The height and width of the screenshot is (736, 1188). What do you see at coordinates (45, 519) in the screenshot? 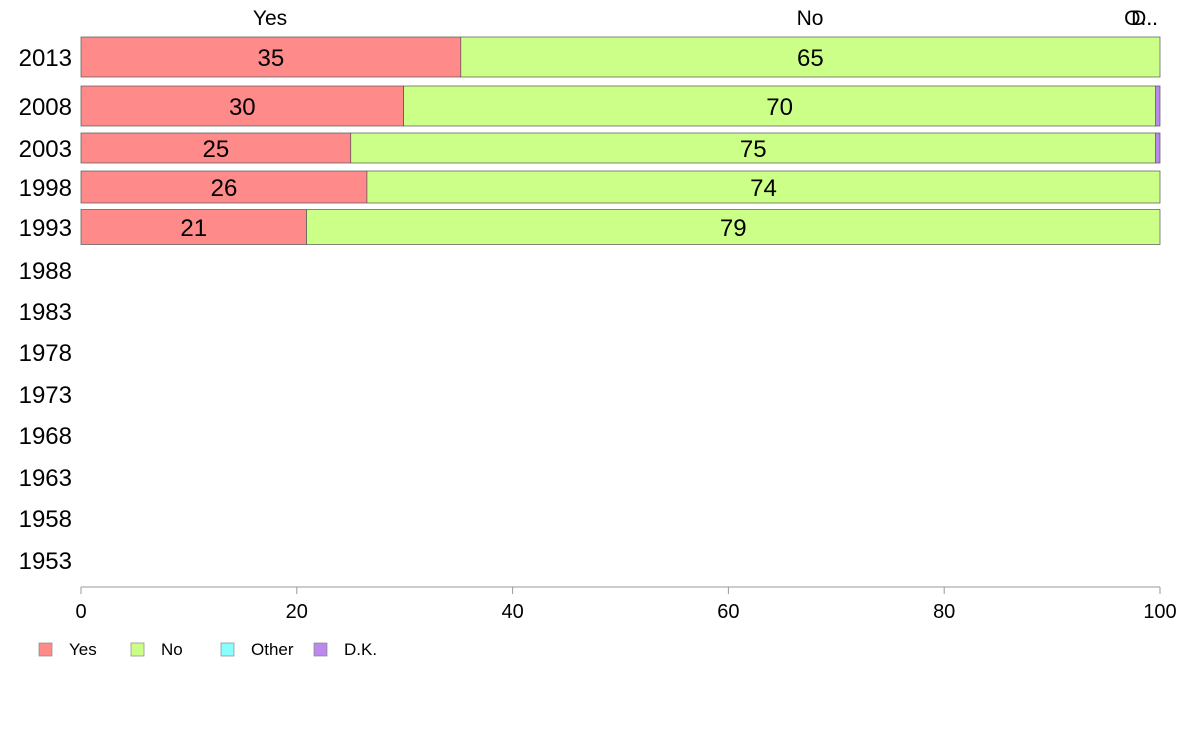
I see `y-tick-label-1958: 1958` at bounding box center [45, 519].